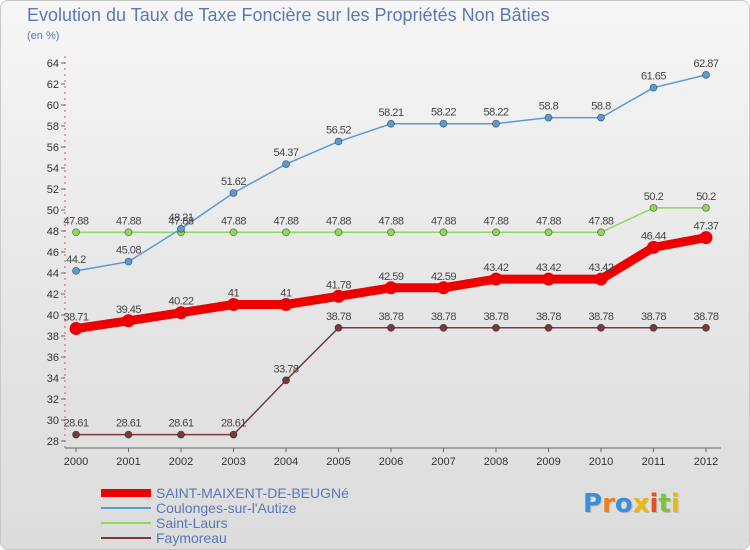  Describe the element at coordinates (705, 64) in the screenshot. I see `data-label: 62.87` at that location.